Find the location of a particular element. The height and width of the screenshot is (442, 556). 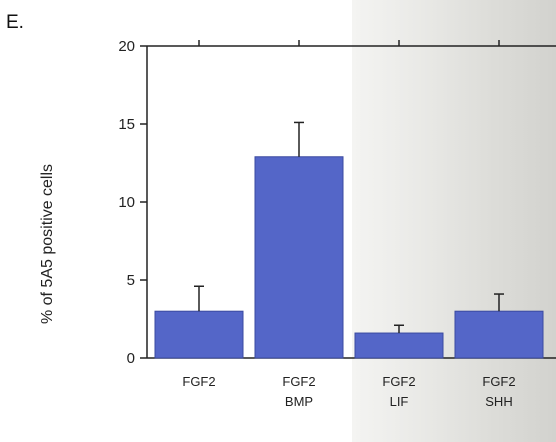

y-tick-label: 20 is located at coordinates (126, 46).